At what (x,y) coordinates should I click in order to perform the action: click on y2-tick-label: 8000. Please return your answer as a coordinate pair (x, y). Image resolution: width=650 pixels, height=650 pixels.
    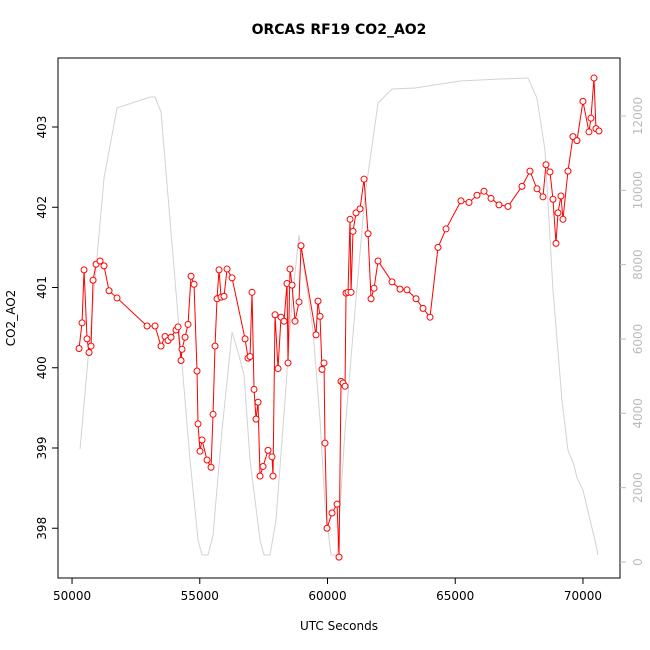
    Looking at the image, I should click on (638, 264).